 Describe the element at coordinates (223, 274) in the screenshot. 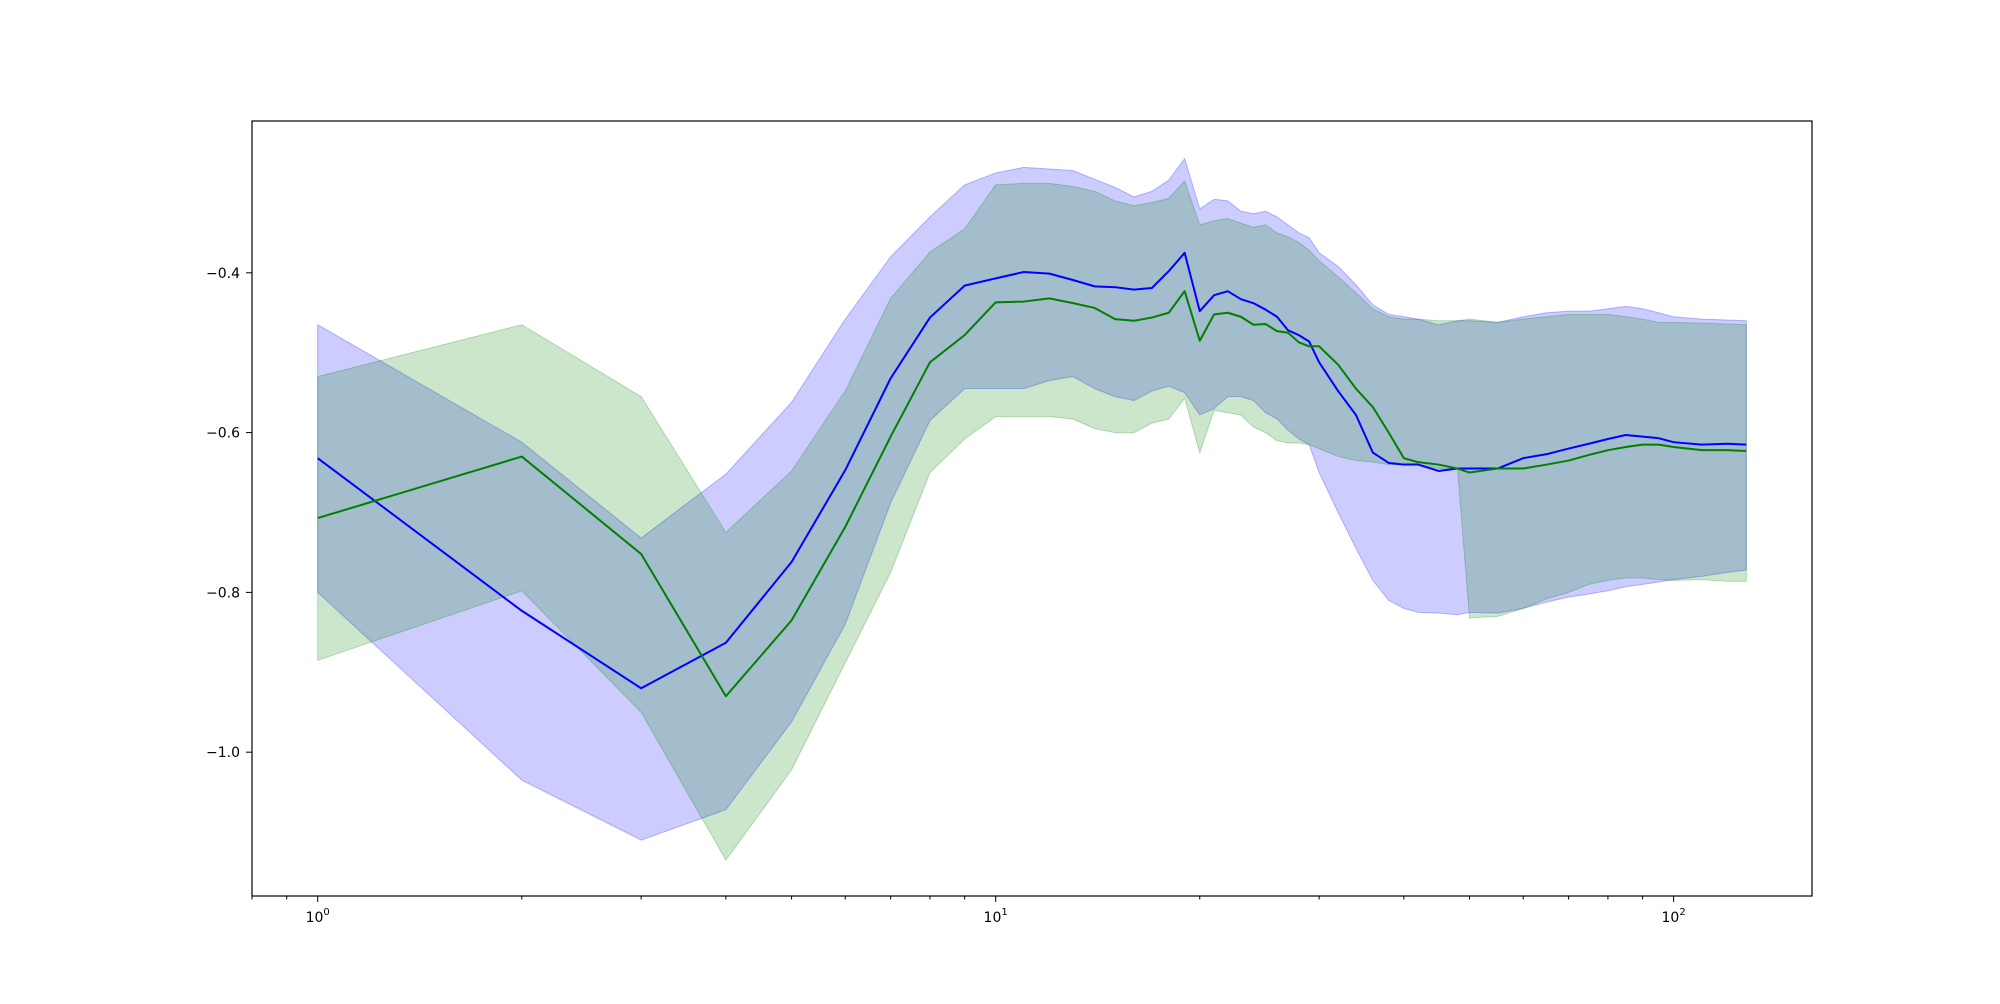

I see `y-tick-label: −0.4` at that location.